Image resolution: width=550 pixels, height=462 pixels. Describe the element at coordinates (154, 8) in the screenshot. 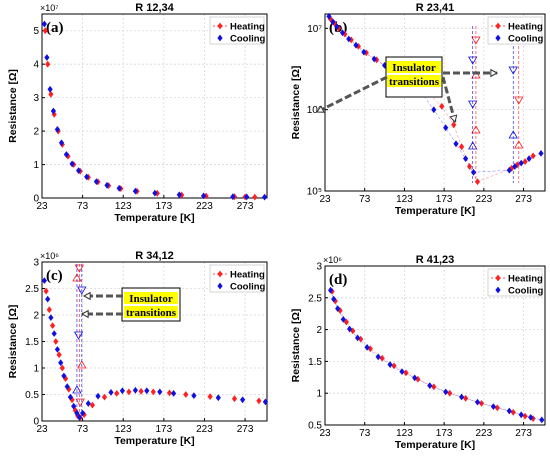

I see `chart-title: R 12,34` at that location.